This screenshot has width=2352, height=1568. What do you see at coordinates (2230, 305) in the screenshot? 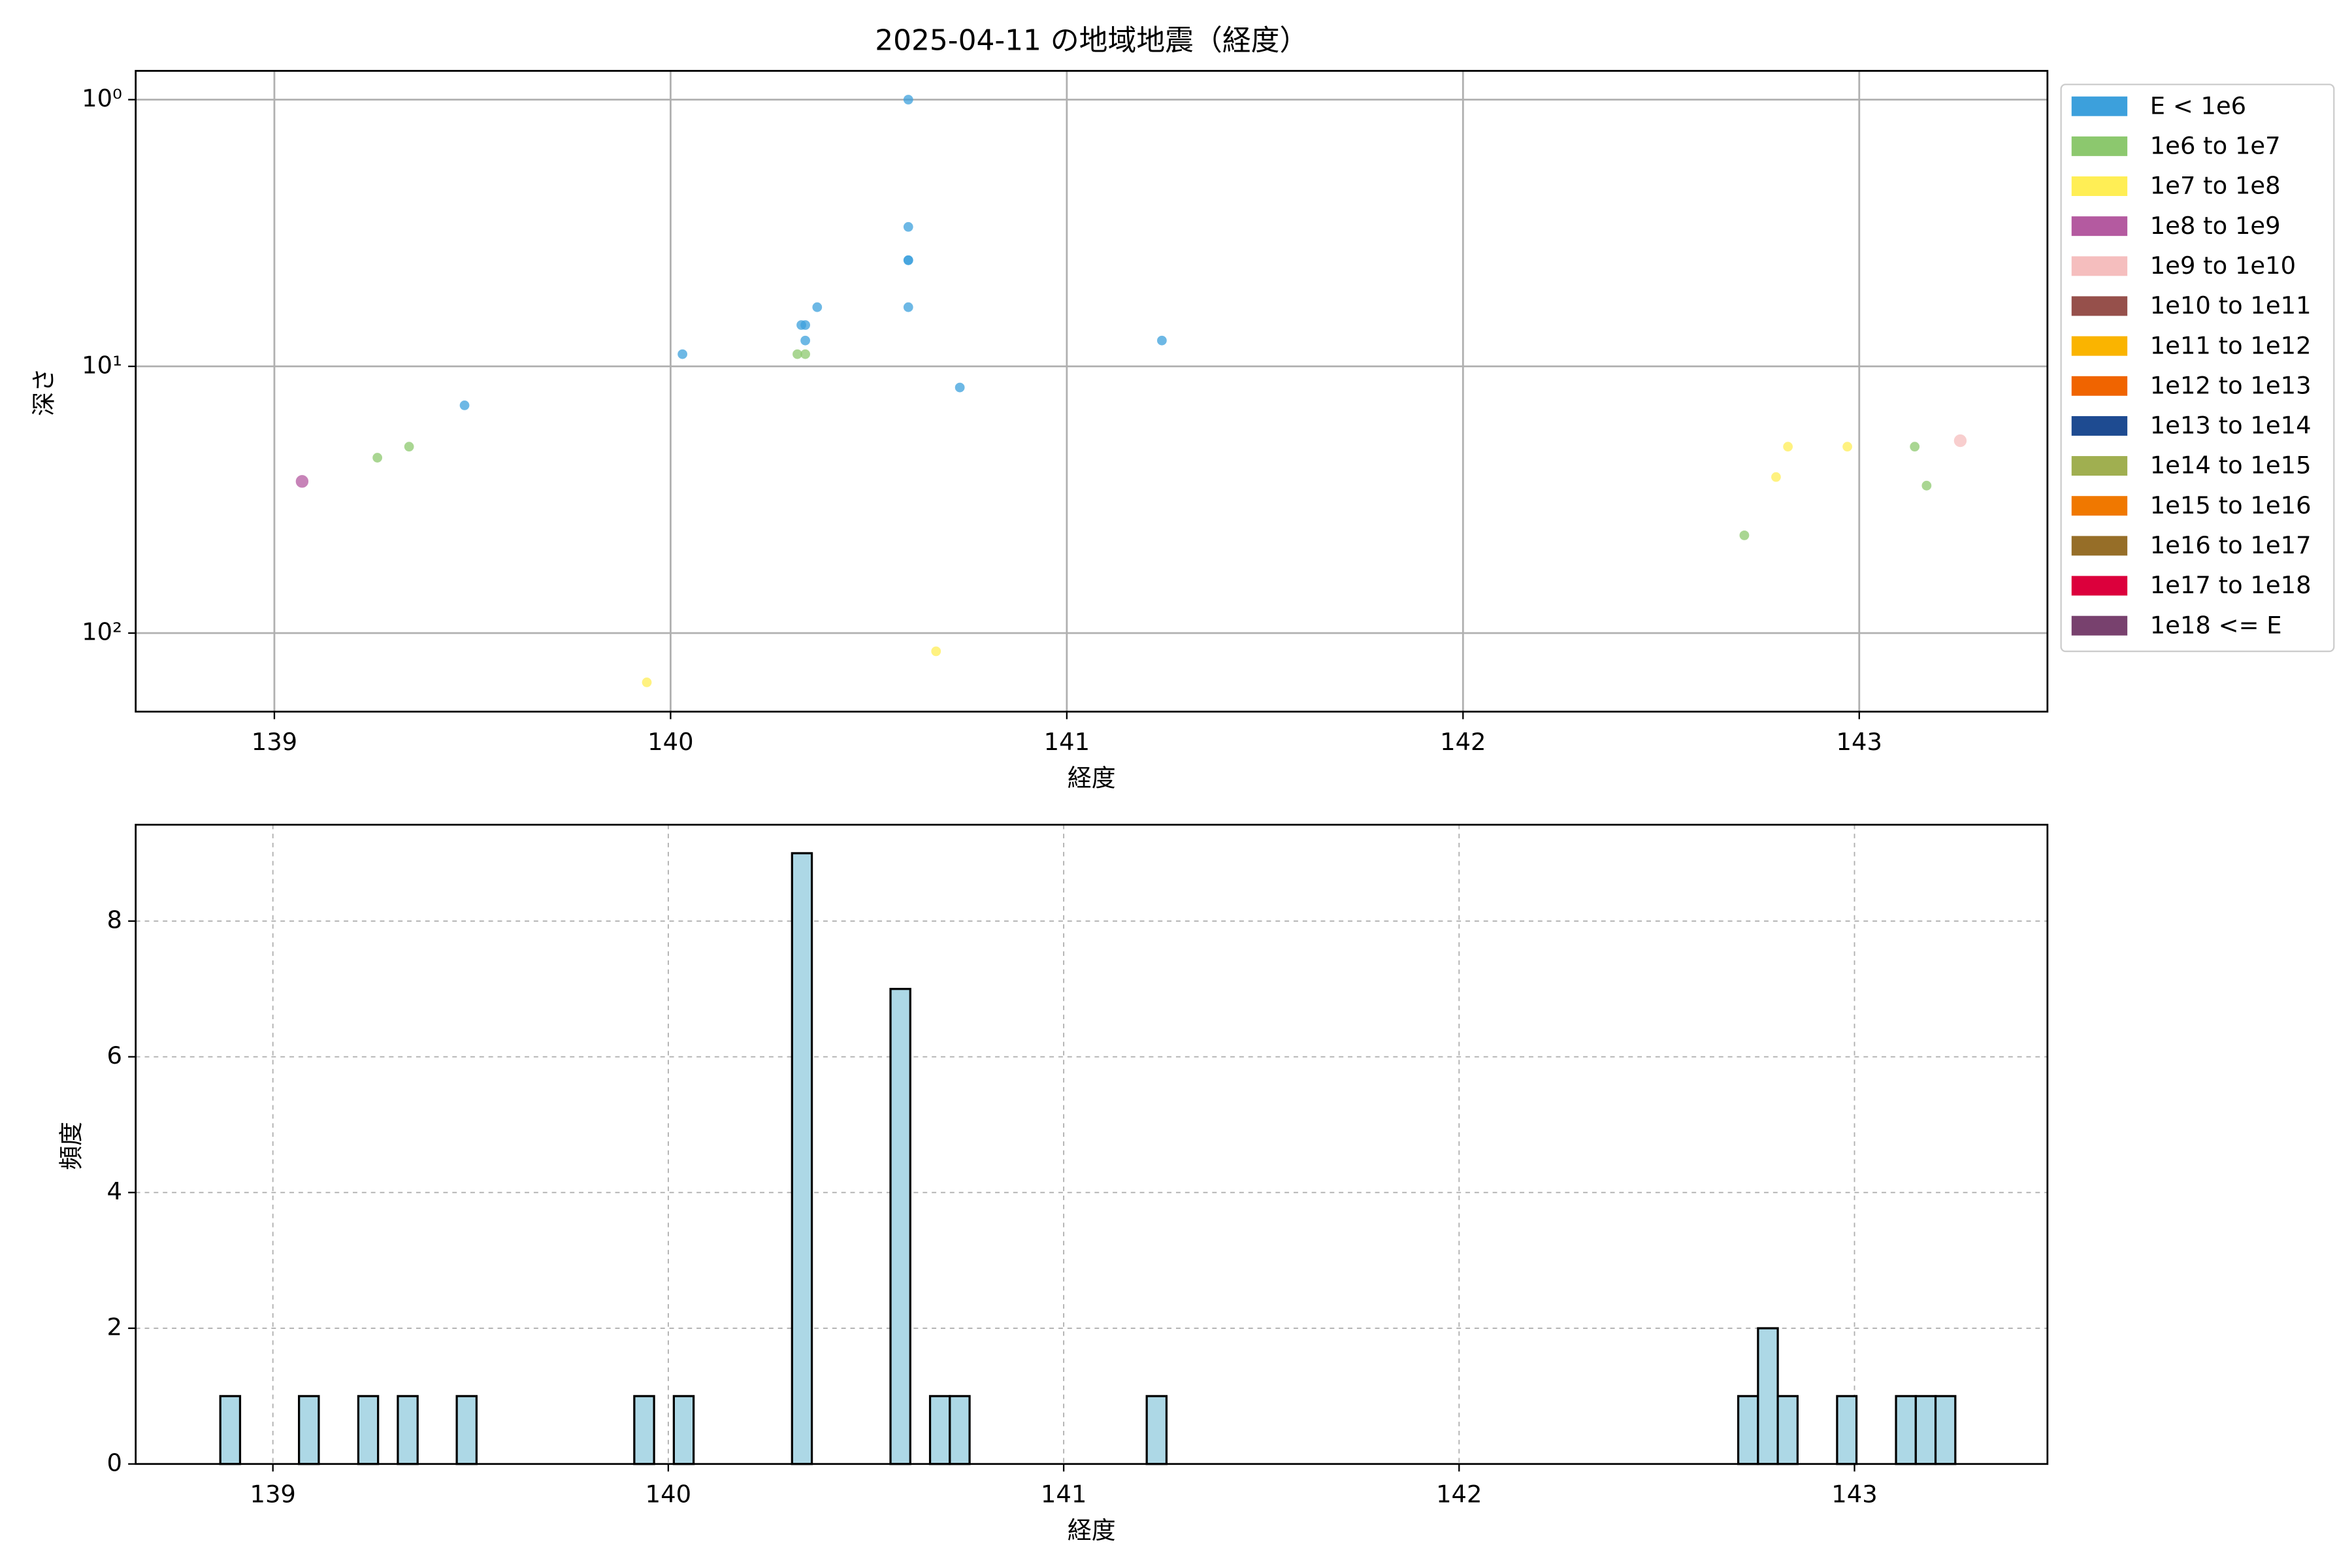
I see `legend-label: 1e10 to 1e11` at bounding box center [2230, 305].